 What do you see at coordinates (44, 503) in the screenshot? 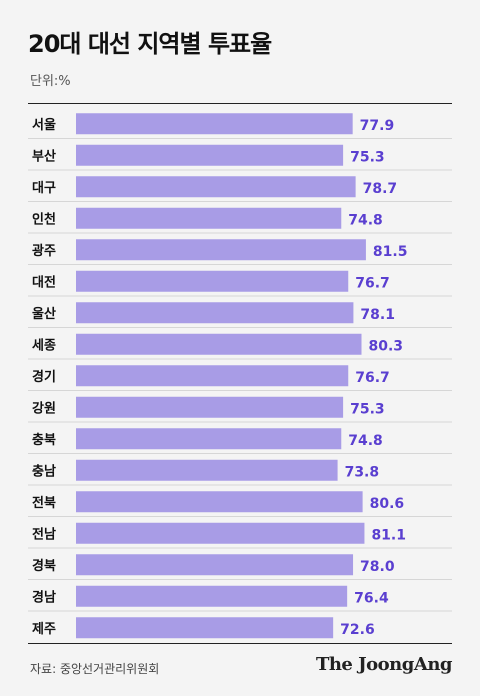
I see `category-label: 전북` at bounding box center [44, 503].